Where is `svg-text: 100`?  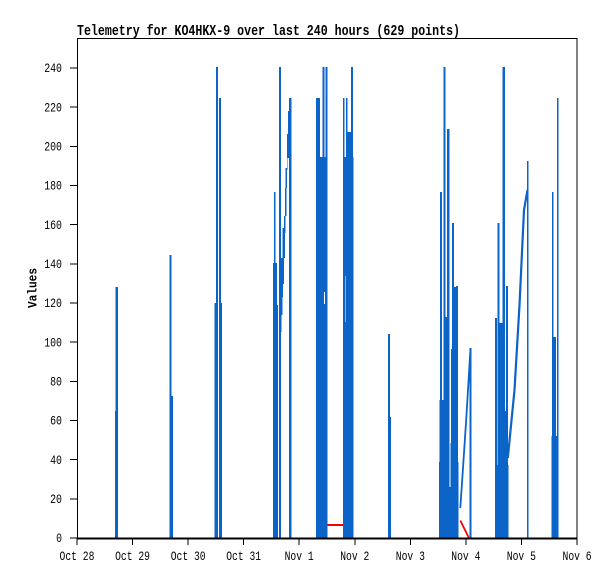
svg-text: 100 is located at coordinates (53, 342).